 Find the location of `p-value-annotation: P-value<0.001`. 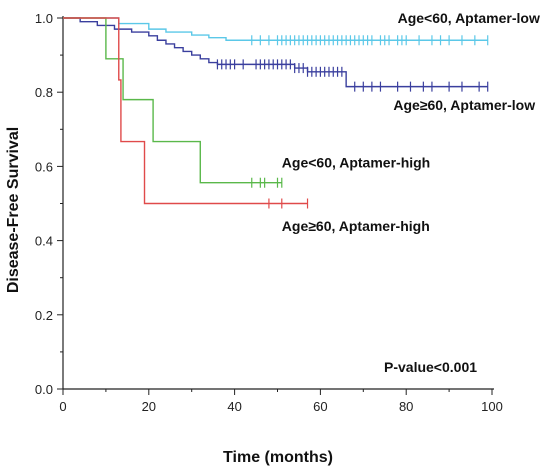

p-value-annotation: P-value<0.001 is located at coordinates (430, 367).